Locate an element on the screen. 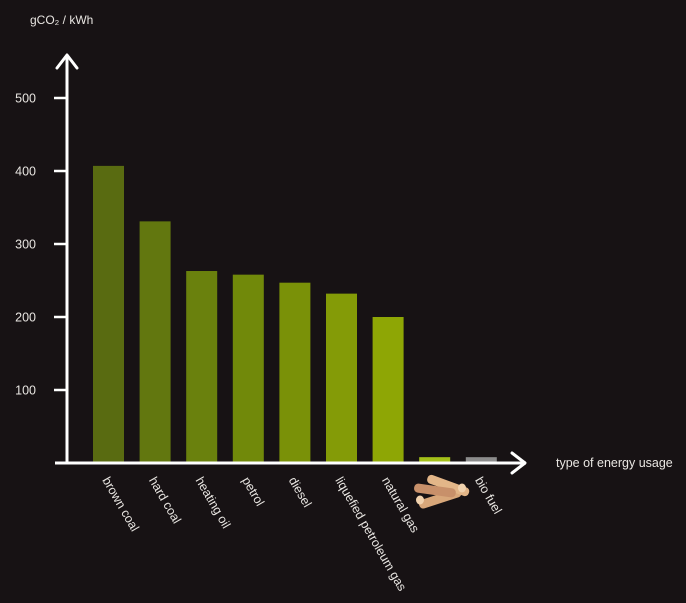 Image resolution: width=686 pixels, height=603 pixels. bar-hard-coal is located at coordinates (155, 341).